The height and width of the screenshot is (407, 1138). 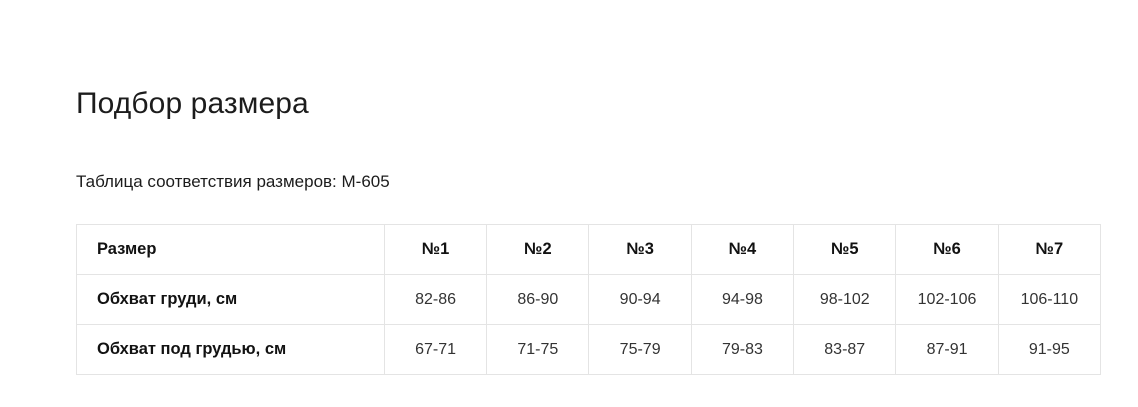 I want to click on cell-chest-6: 102-106, so click(x=947, y=299).